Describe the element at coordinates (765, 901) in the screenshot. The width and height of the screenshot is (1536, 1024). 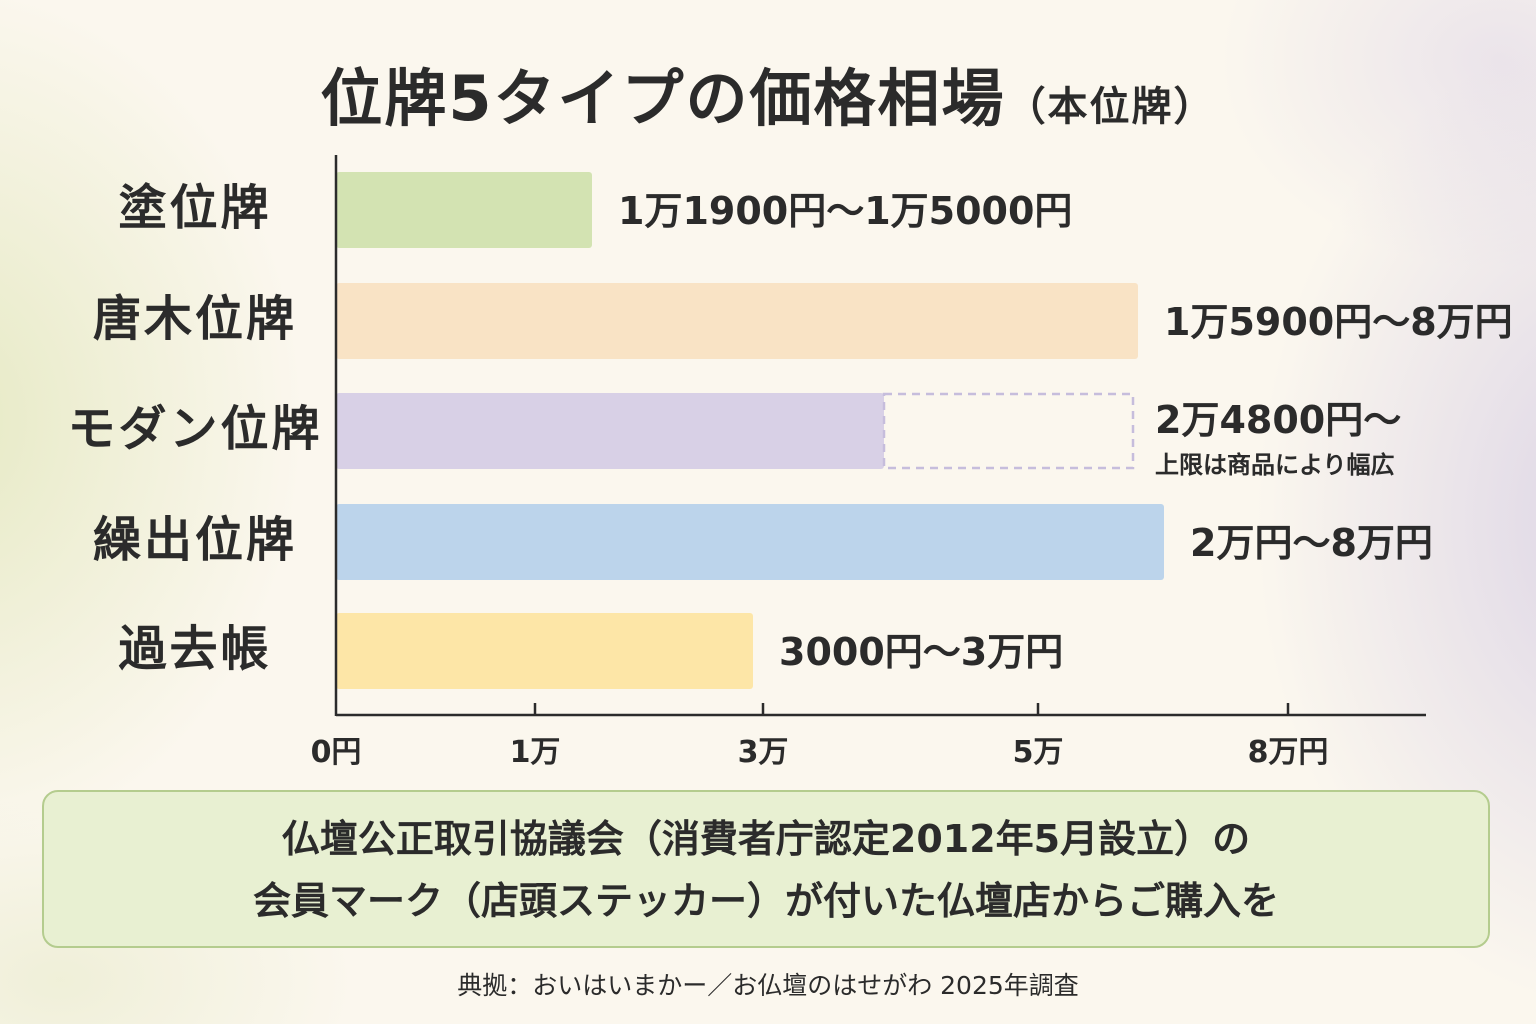
I see `note-line-2: 会員マーク（店頭ステッカー）が付いた仏壇店からご購入を` at that location.